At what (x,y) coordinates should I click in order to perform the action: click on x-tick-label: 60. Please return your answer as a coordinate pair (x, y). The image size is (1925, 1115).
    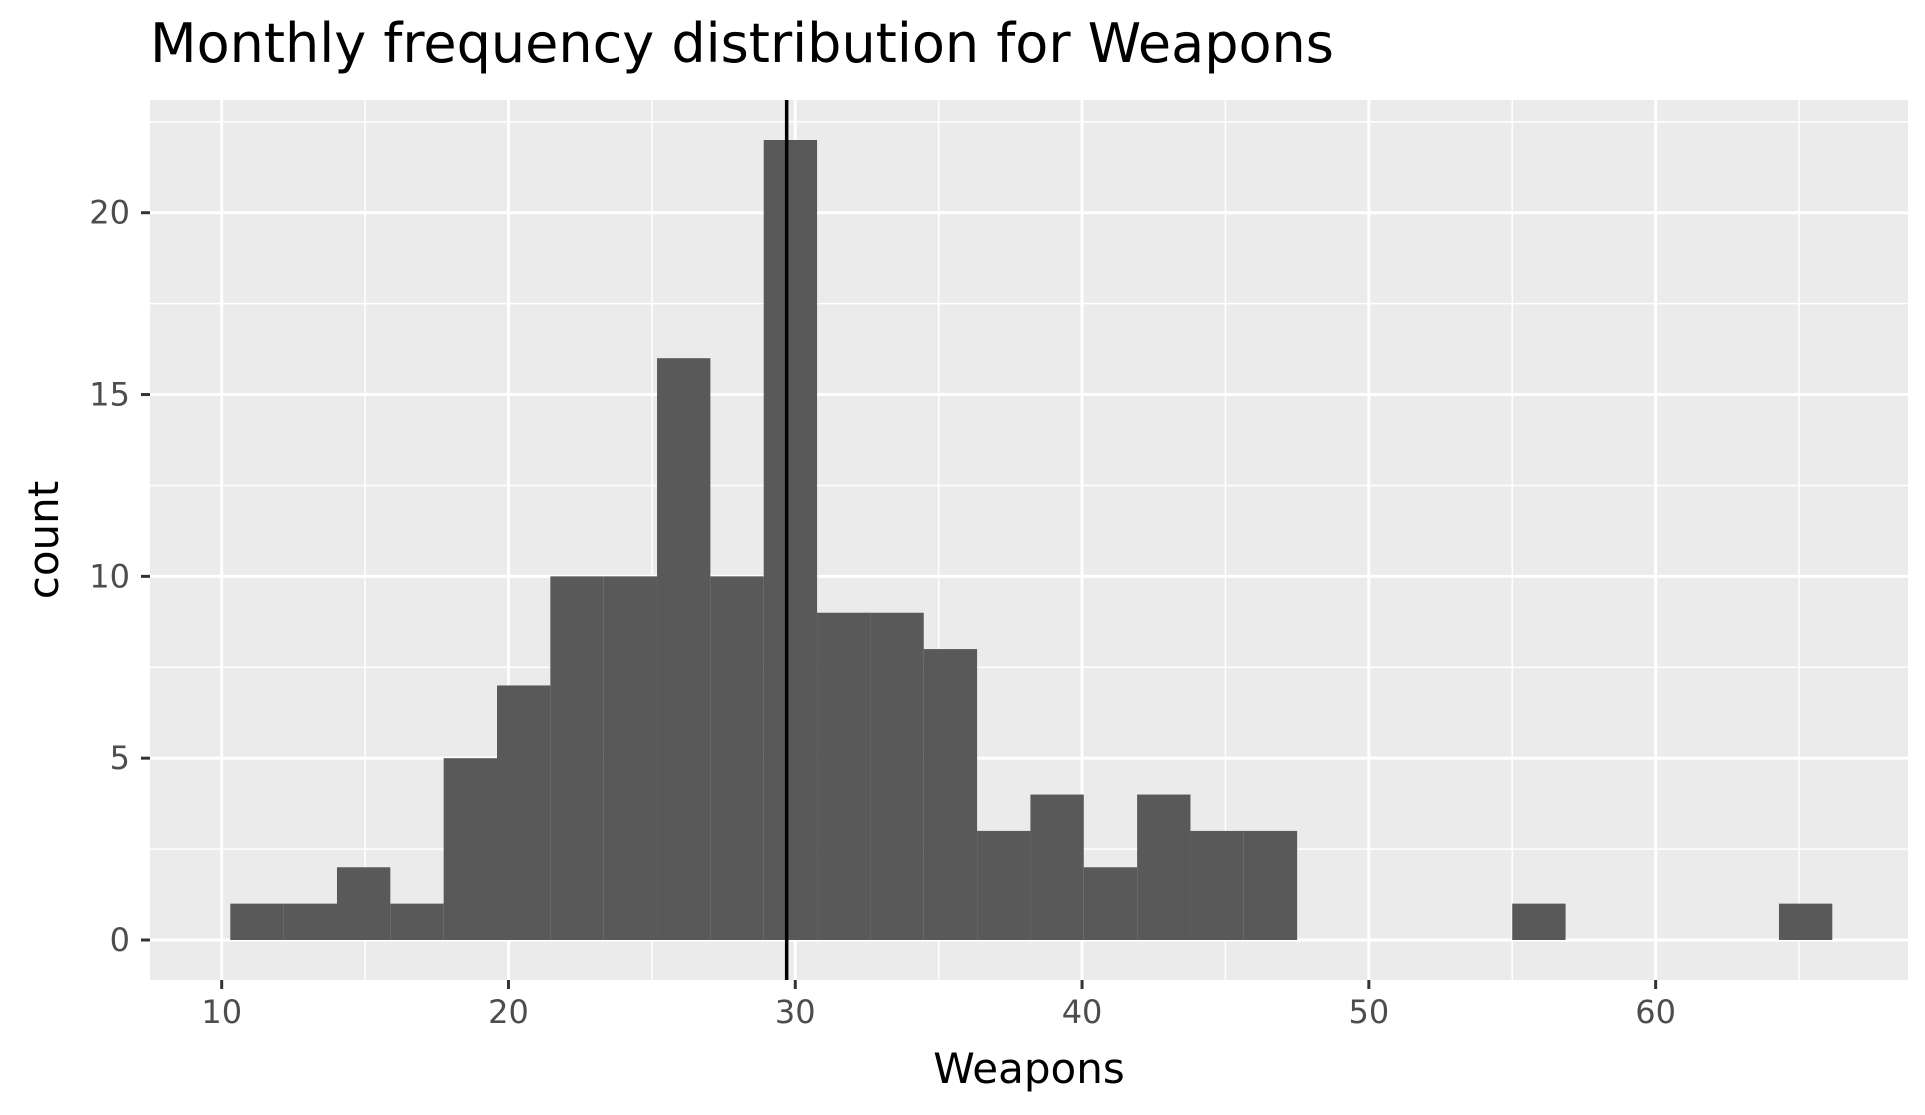
    Looking at the image, I should click on (1655, 1012).